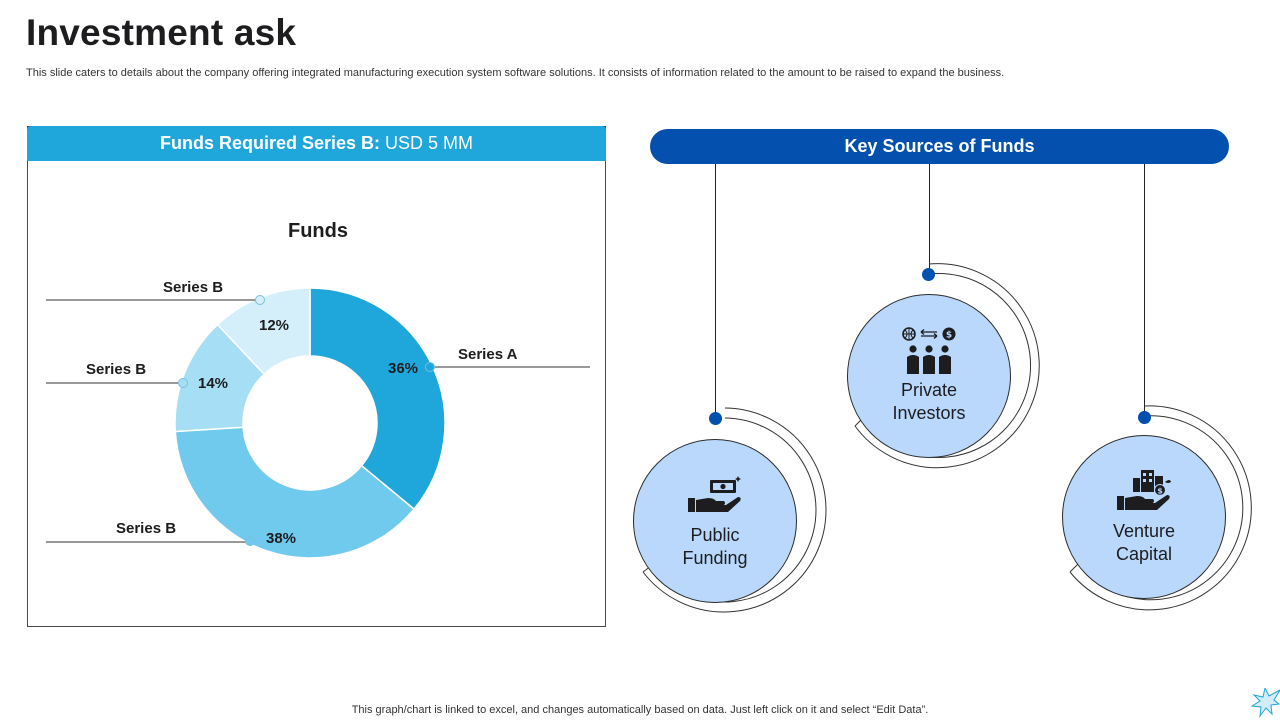 The width and height of the screenshot is (1280, 720). I want to click on source-private-investors: $ Private Investors, so click(929, 376).